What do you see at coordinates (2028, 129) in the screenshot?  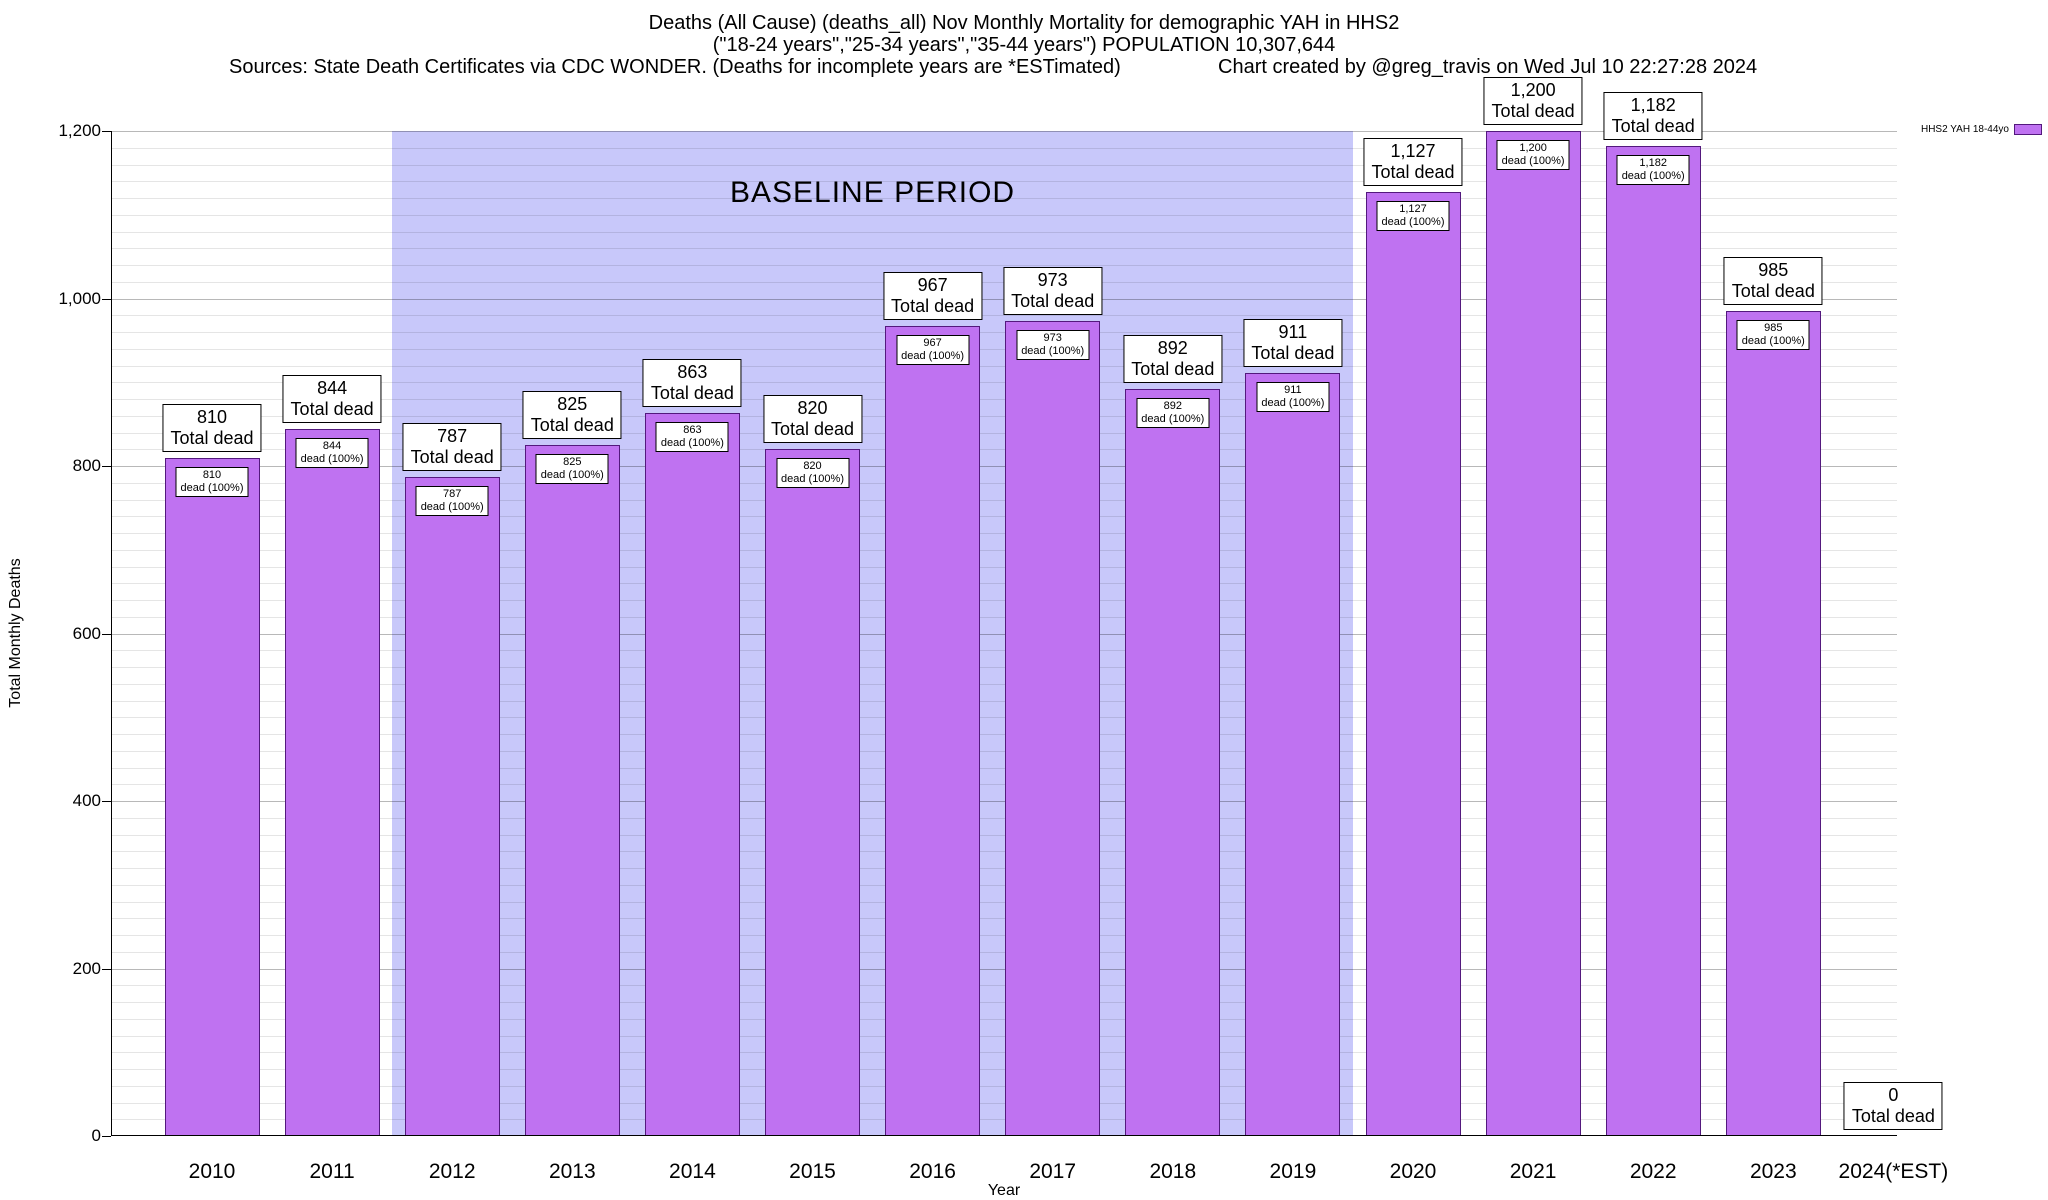 I see `legend-swatch` at bounding box center [2028, 129].